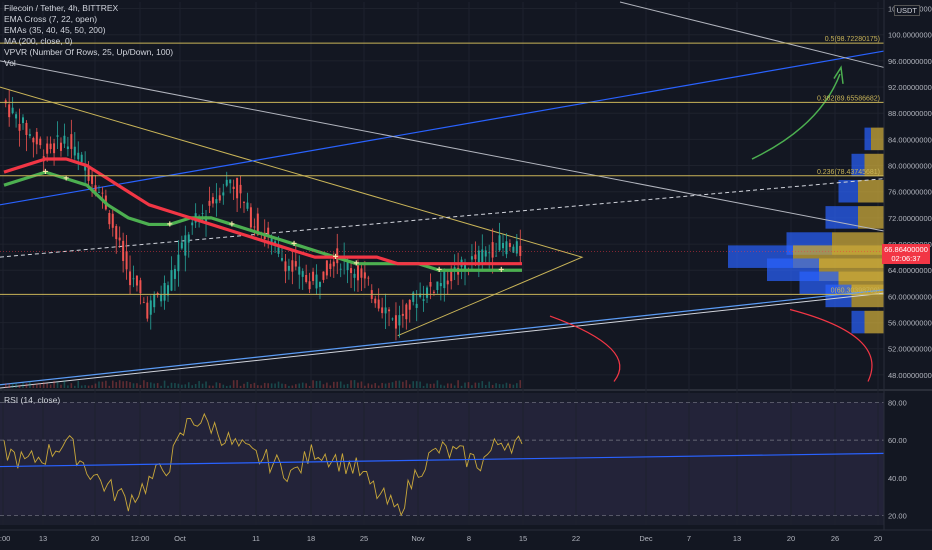  What do you see at coordinates (61, 8) in the screenshot?
I see `legend-title: Filecoin / Tether, 4h, BITTREX` at bounding box center [61, 8].